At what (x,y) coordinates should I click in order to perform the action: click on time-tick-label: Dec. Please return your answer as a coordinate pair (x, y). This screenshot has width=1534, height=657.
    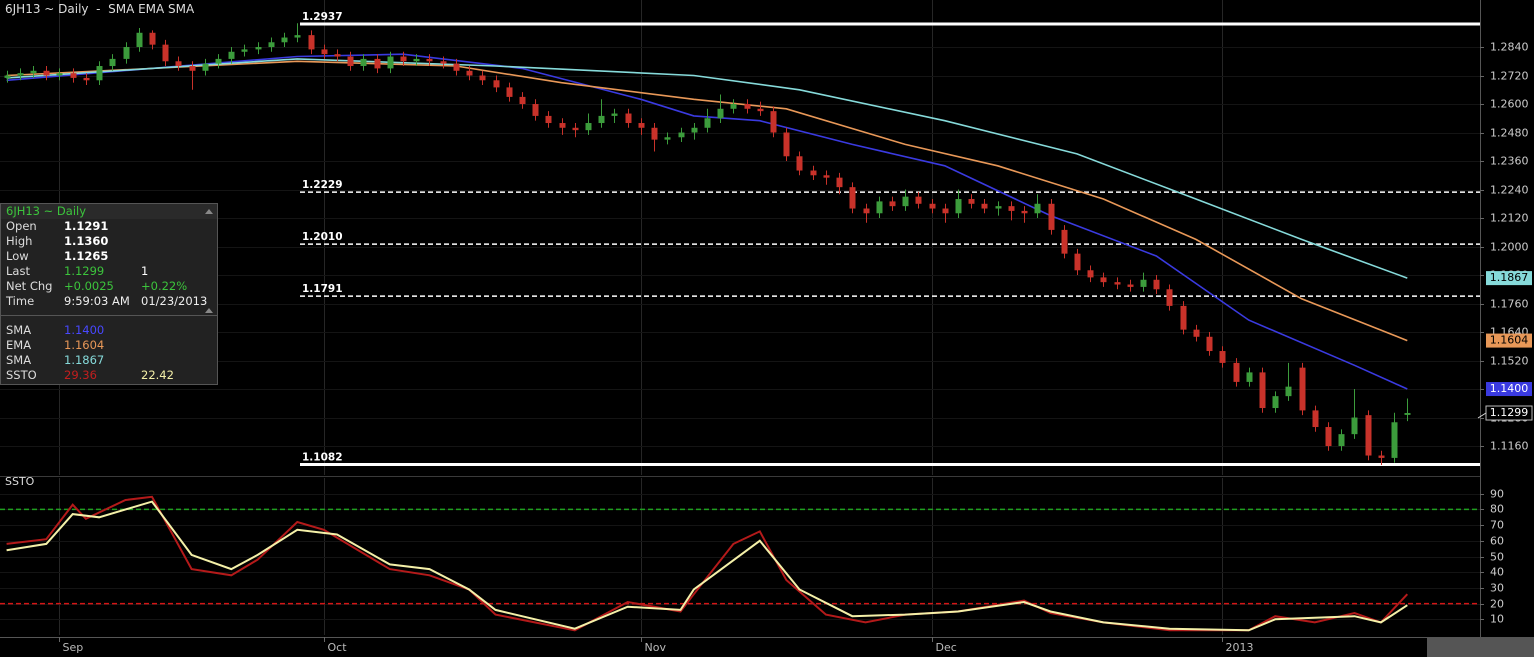
    Looking at the image, I should click on (946, 647).